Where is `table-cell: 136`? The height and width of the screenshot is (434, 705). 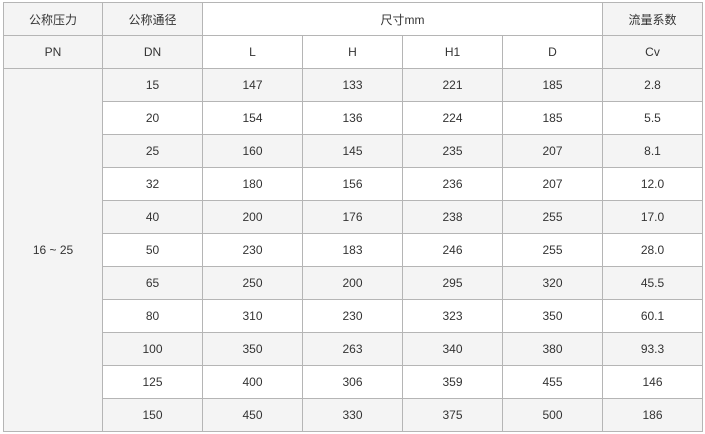
table-cell: 136 is located at coordinates (352, 118).